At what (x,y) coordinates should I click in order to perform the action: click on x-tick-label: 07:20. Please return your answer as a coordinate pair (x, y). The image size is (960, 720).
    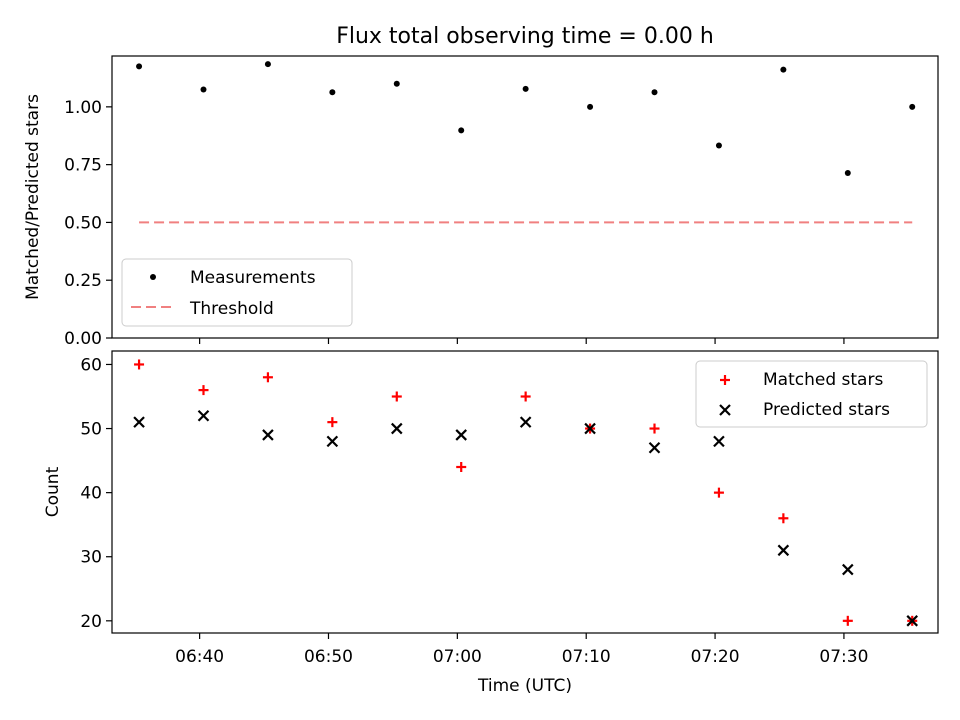
    Looking at the image, I should click on (715, 657).